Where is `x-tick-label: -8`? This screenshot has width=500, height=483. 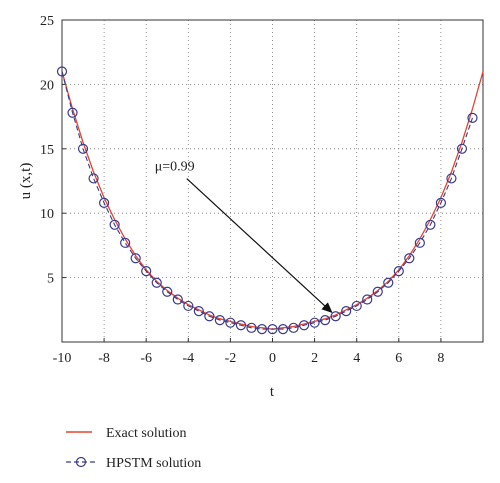 x-tick-label: -8 is located at coordinates (104, 358).